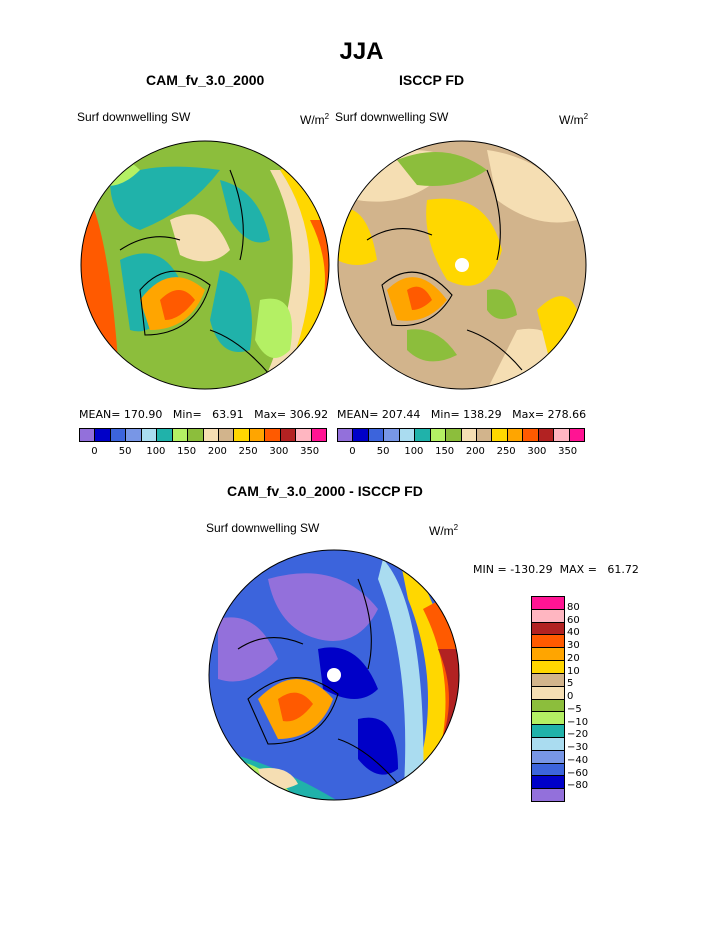 The width and height of the screenshot is (723, 935). Describe the element at coordinates (383, 451) in the screenshot. I see `obs-colorbar-tick: 50` at that location.